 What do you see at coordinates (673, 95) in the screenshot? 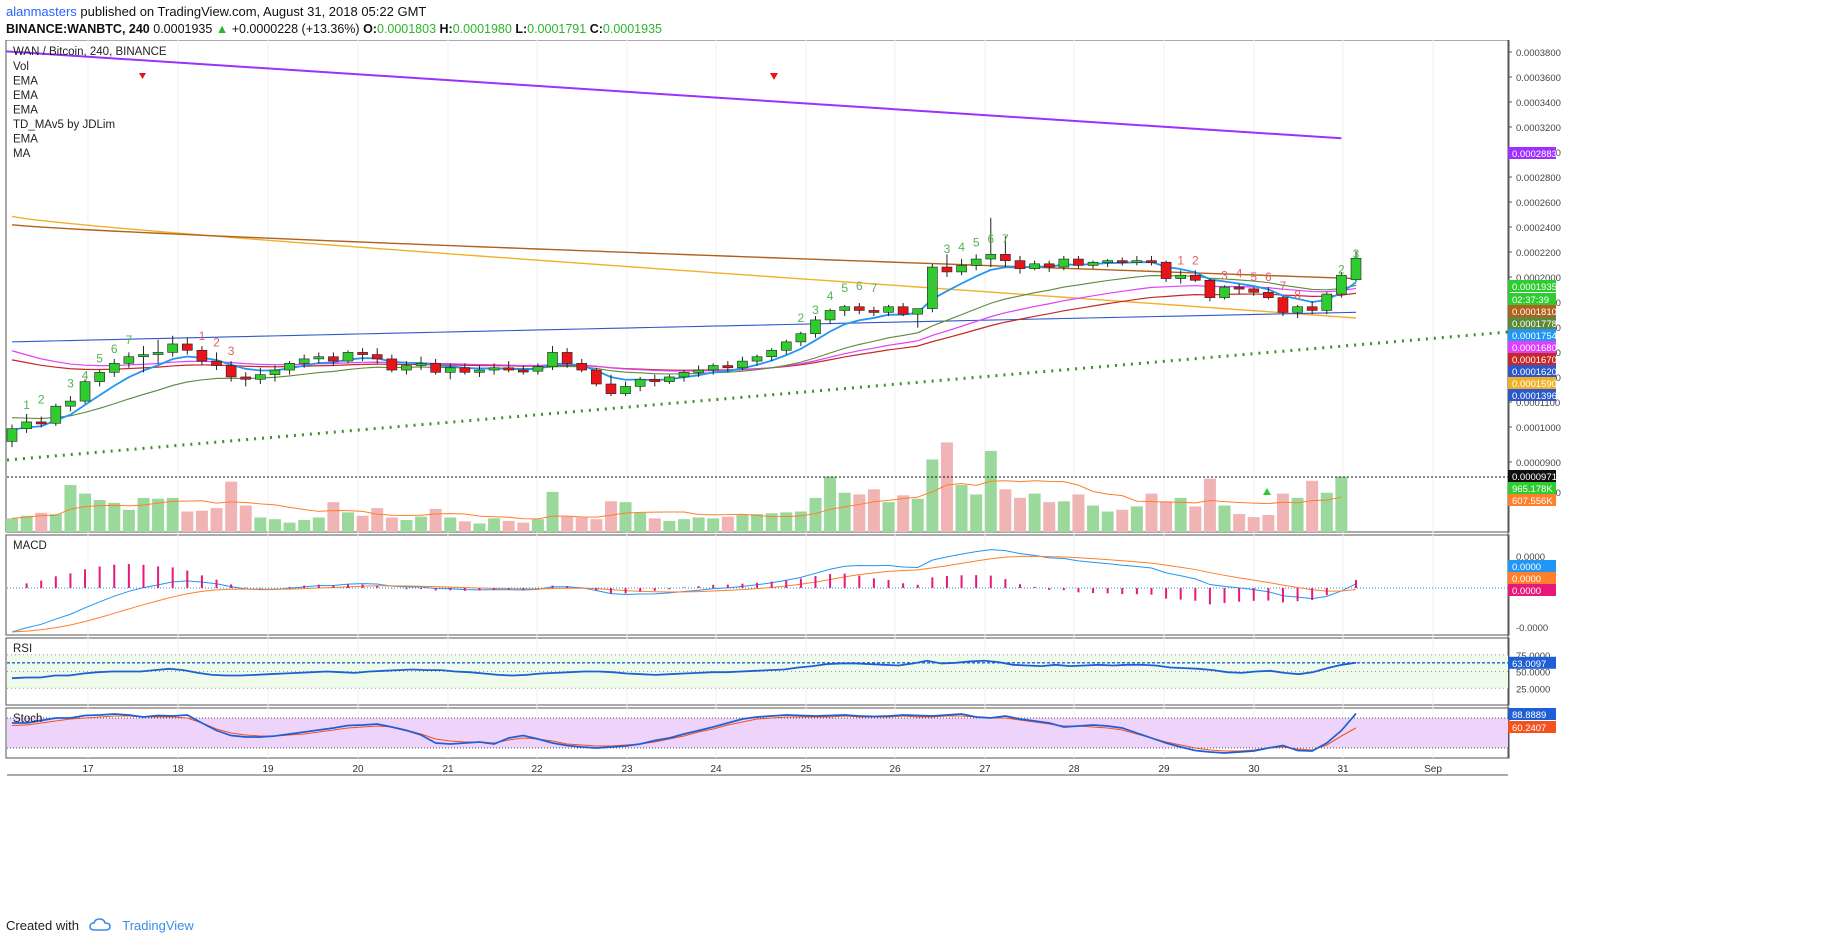
I see `ema-purple-line` at bounding box center [673, 95].